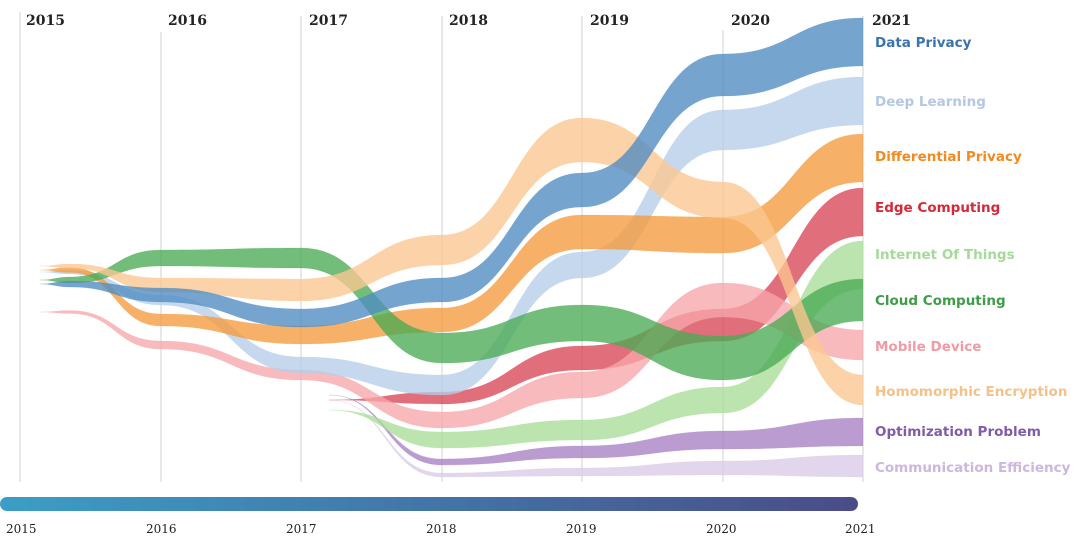 The width and height of the screenshot is (1080, 542). What do you see at coordinates (945, 255) in the screenshot?
I see `legend-label-internet-of-things: Internet Of Things` at bounding box center [945, 255].